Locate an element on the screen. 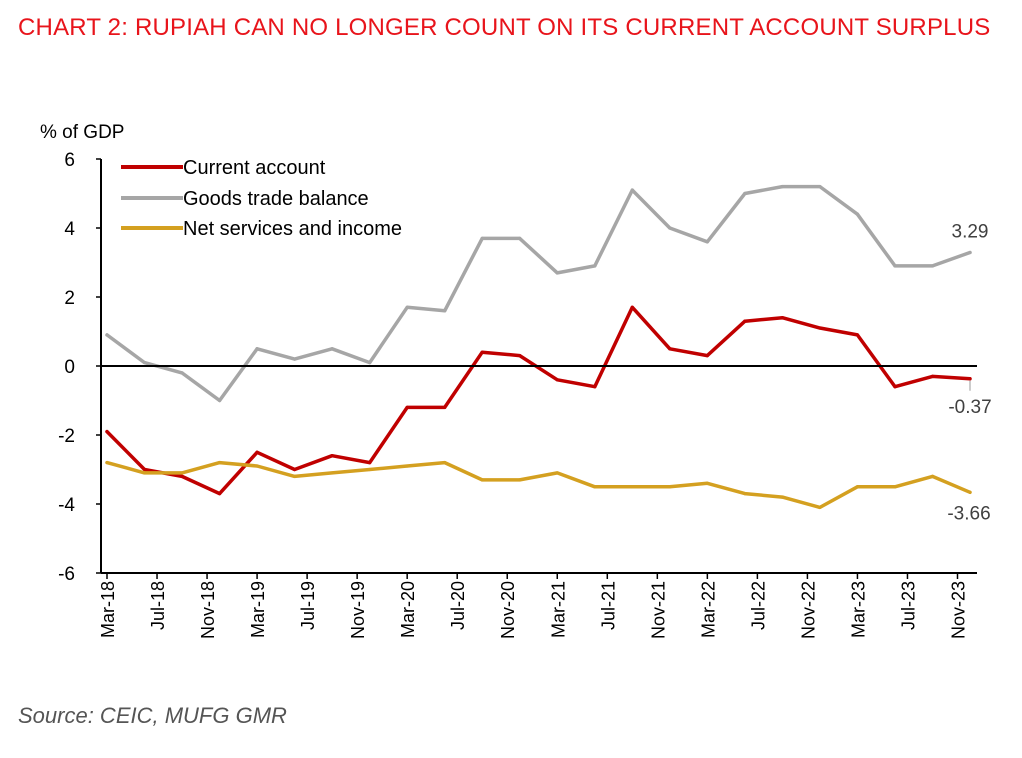  x-tick-label: Nov-23 is located at coordinates (958, 610).